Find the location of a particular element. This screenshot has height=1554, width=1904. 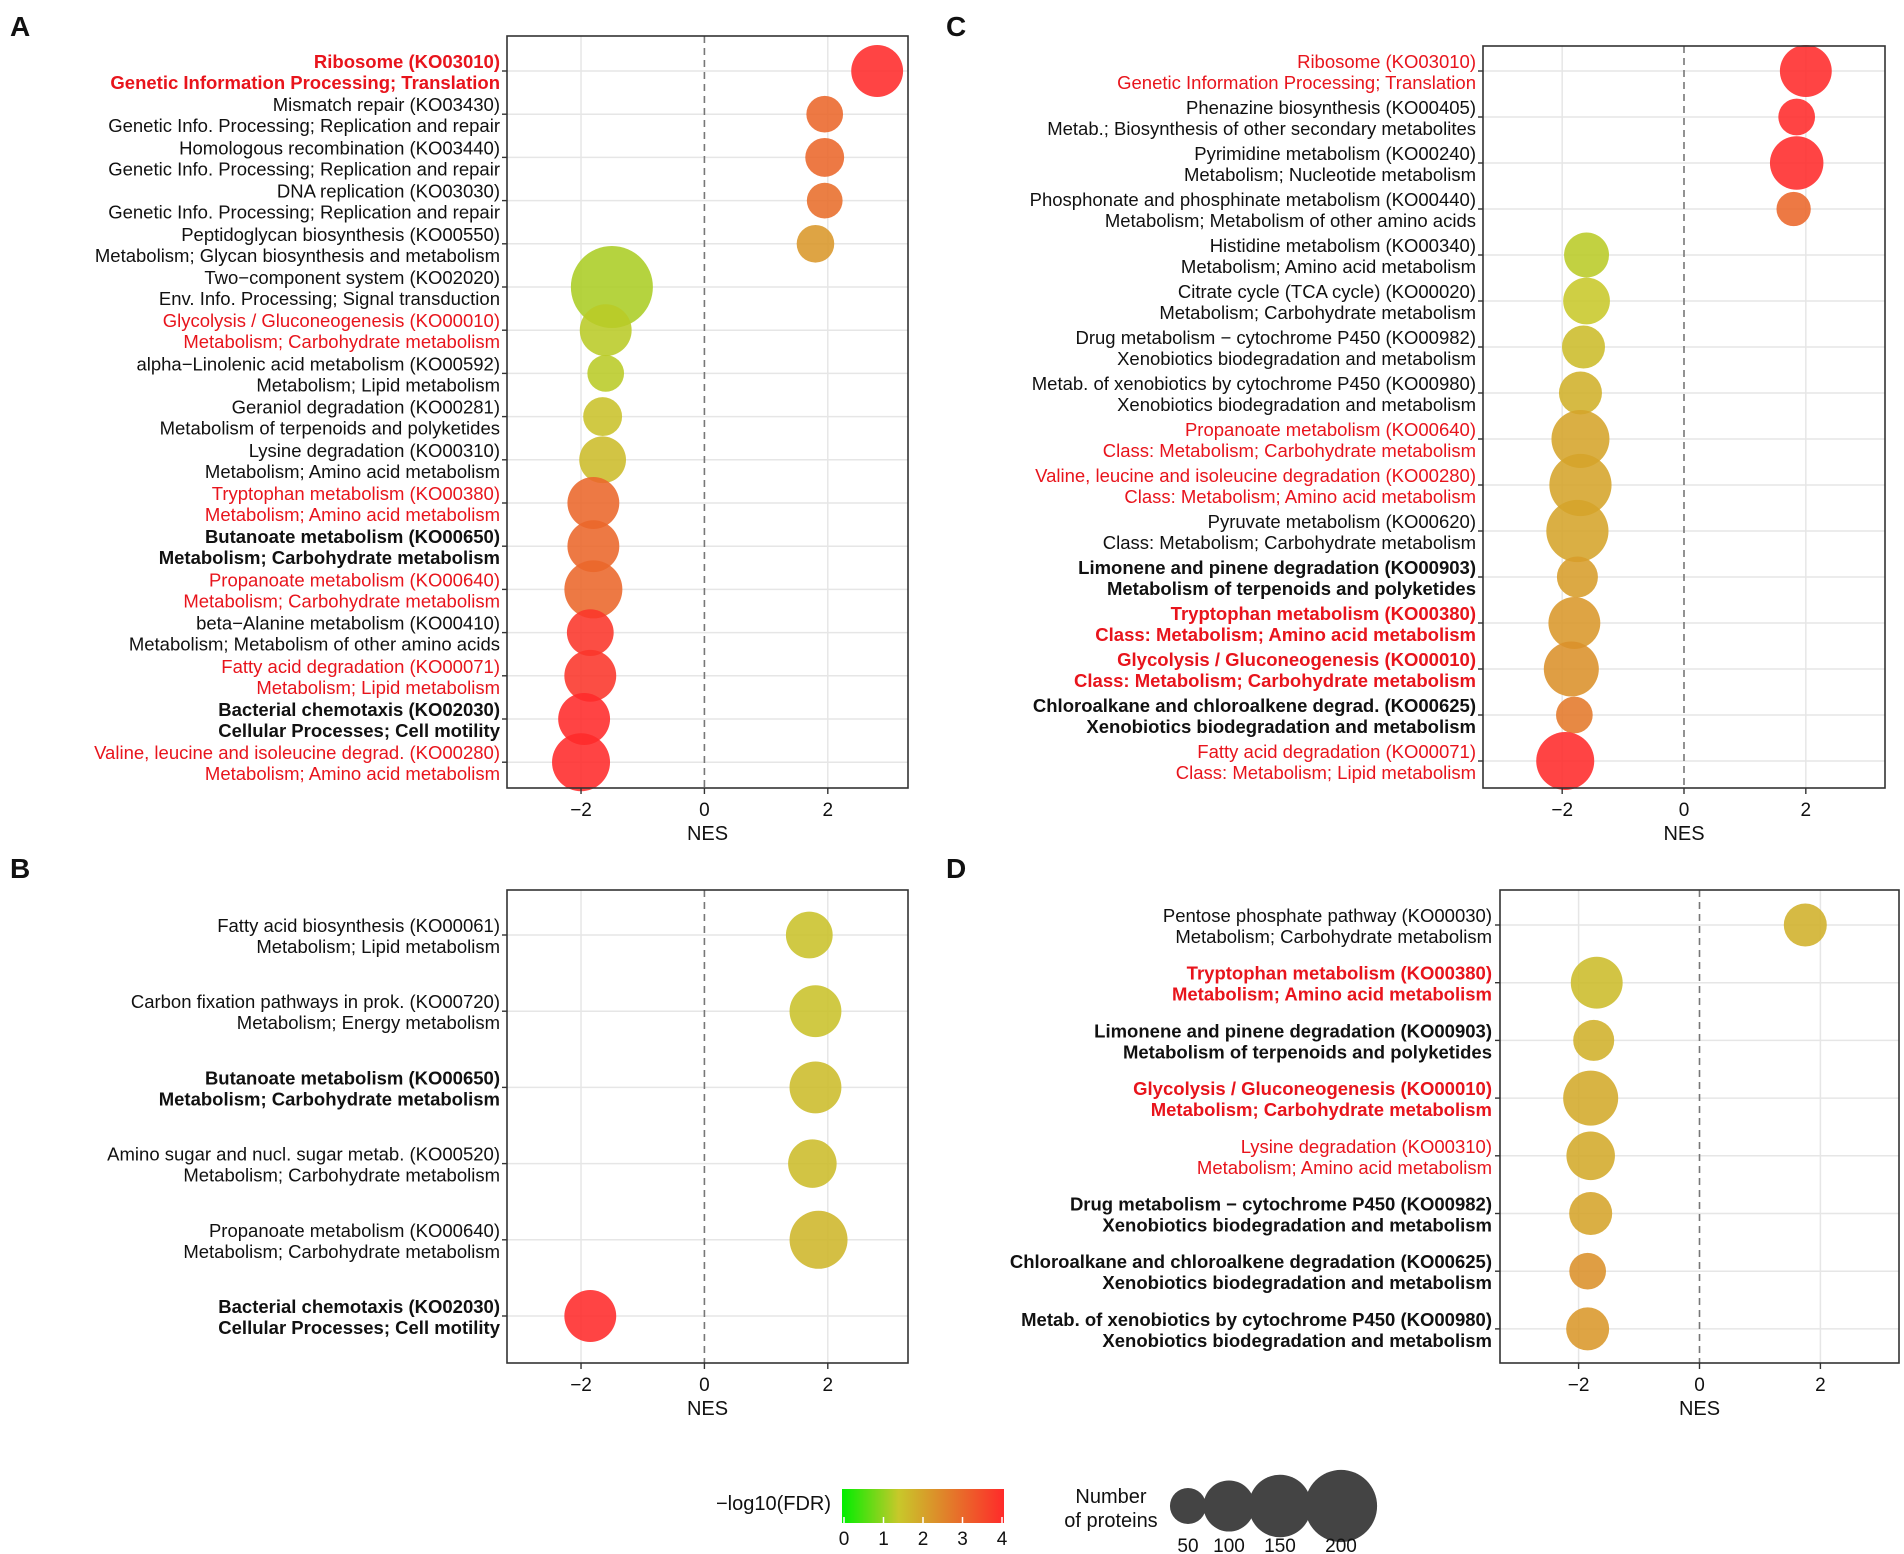

x-tick-label: −2 is located at coordinates (581, 810).